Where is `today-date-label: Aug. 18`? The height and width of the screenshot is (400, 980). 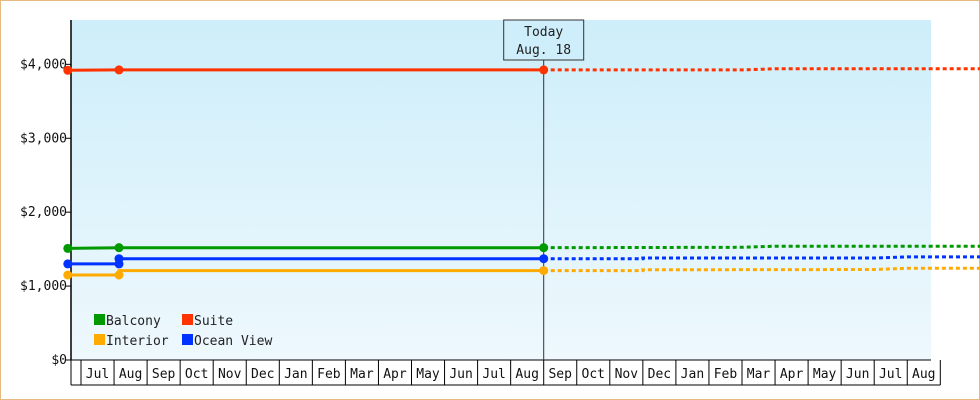 today-date-label: Aug. 18 is located at coordinates (543, 50).